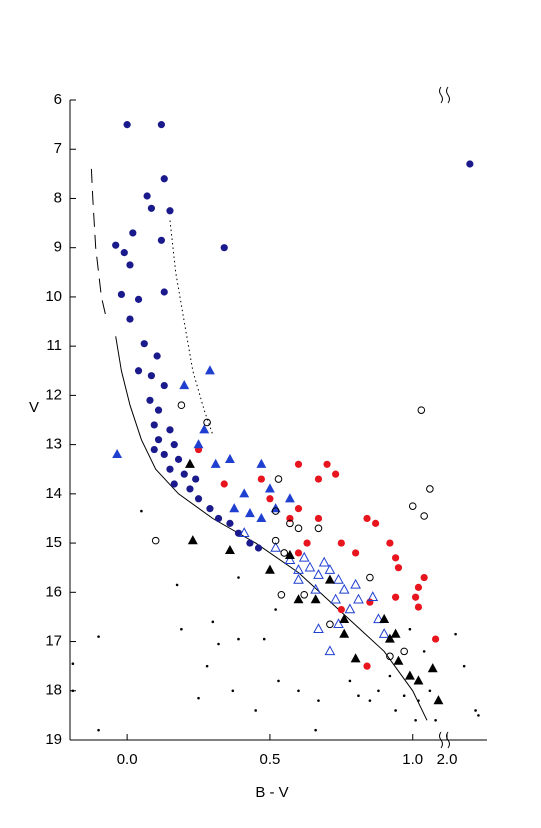 The width and height of the screenshot is (541, 828). Describe the element at coordinates (58, 99) in the screenshot. I see `y-tick-label: 6` at that location.